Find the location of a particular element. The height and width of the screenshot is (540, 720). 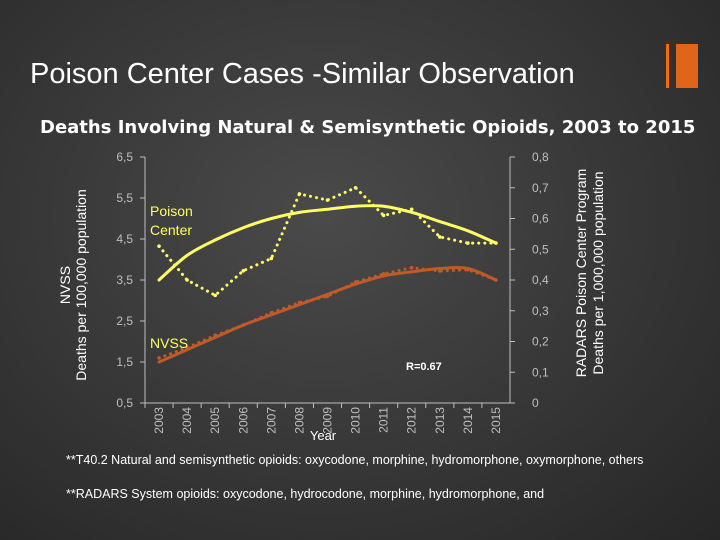

series-line-nvss-trend is located at coordinates (327, 315).